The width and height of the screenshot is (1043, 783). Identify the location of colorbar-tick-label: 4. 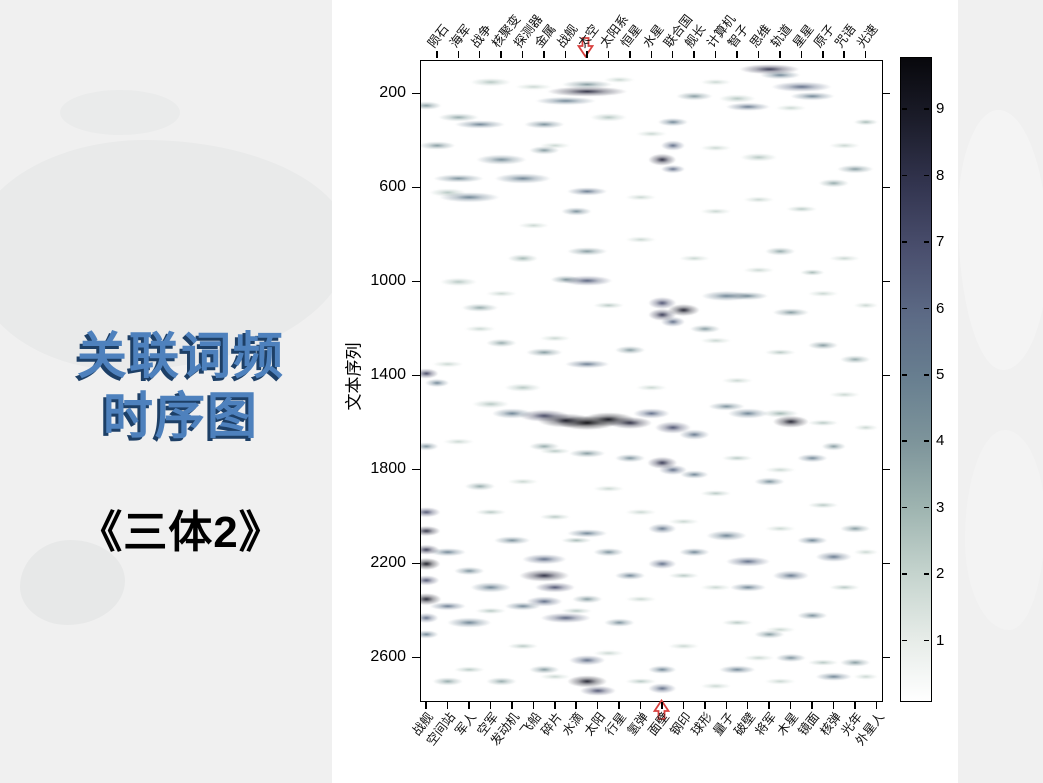
(940, 441).